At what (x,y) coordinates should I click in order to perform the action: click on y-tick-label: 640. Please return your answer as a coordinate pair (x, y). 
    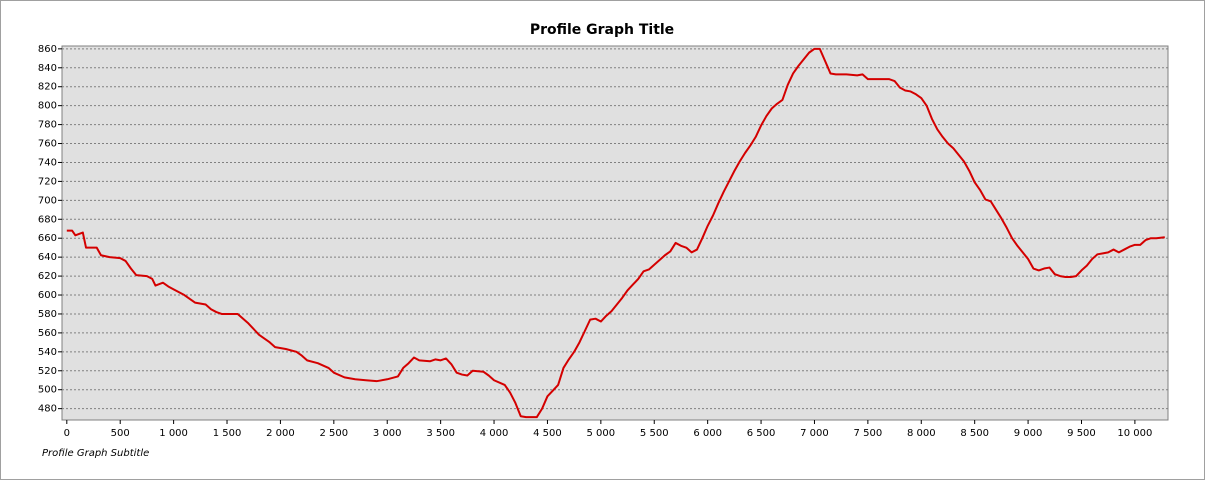
    Looking at the image, I should click on (47, 257).